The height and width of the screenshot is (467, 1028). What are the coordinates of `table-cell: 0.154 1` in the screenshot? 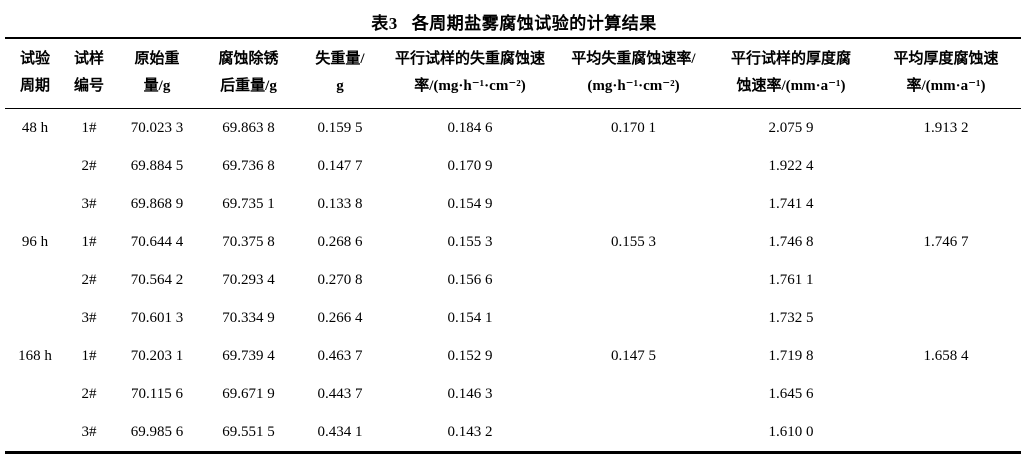 It's located at (470, 317).